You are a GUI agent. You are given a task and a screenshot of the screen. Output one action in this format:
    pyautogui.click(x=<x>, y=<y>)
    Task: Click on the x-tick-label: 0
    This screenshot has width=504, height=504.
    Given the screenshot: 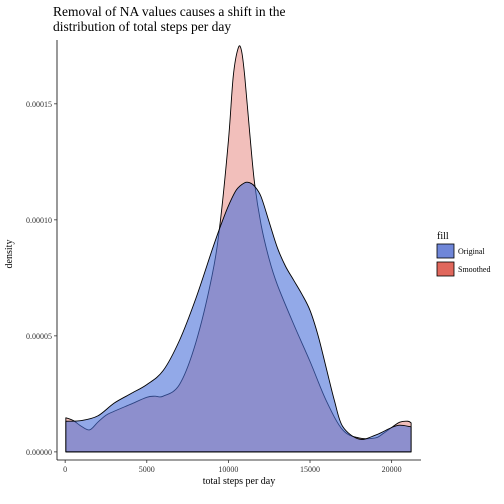 What is the action you would take?
    pyautogui.click(x=65, y=469)
    